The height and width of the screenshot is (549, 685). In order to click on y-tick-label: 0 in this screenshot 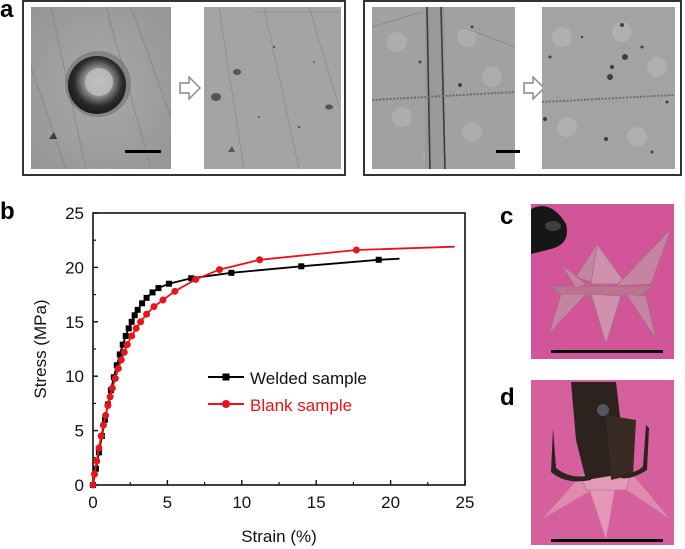, I will do `click(79, 485)`.